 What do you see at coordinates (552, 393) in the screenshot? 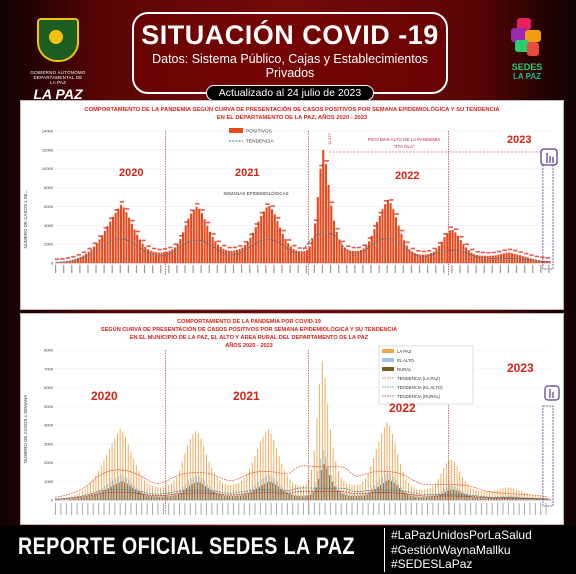
I see `chart2-pointer-icon` at bounding box center [552, 393].